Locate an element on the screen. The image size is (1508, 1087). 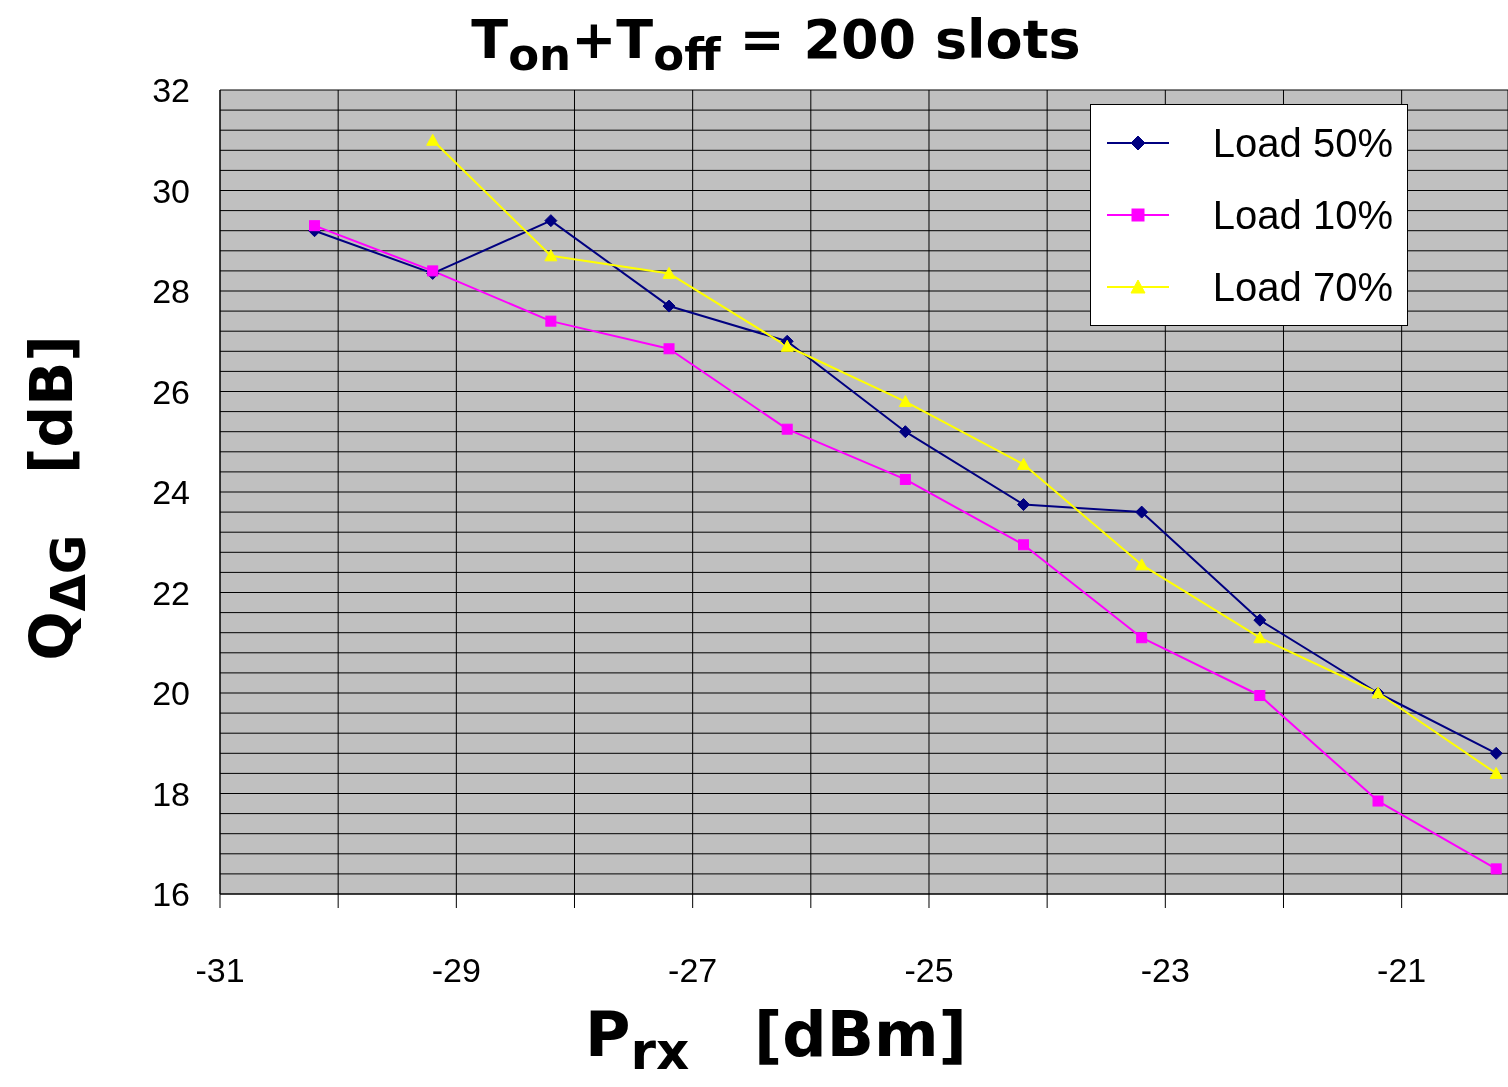
x-tick-label: -23 is located at coordinates (1165, 970).